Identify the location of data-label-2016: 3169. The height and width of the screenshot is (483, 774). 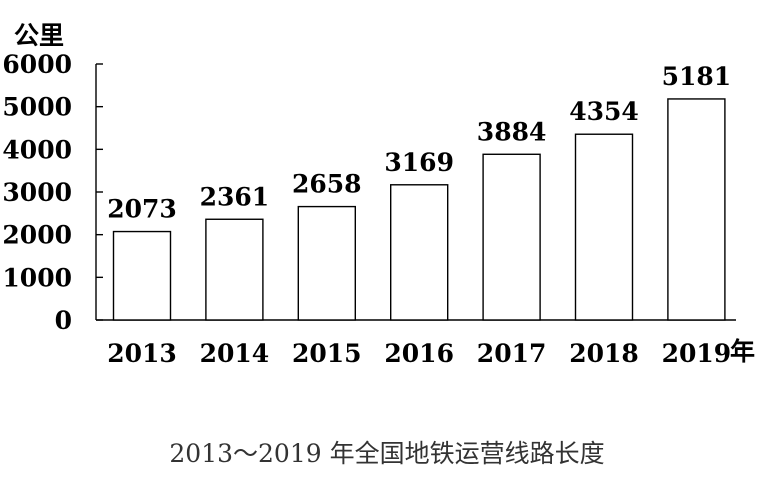
(419, 162).